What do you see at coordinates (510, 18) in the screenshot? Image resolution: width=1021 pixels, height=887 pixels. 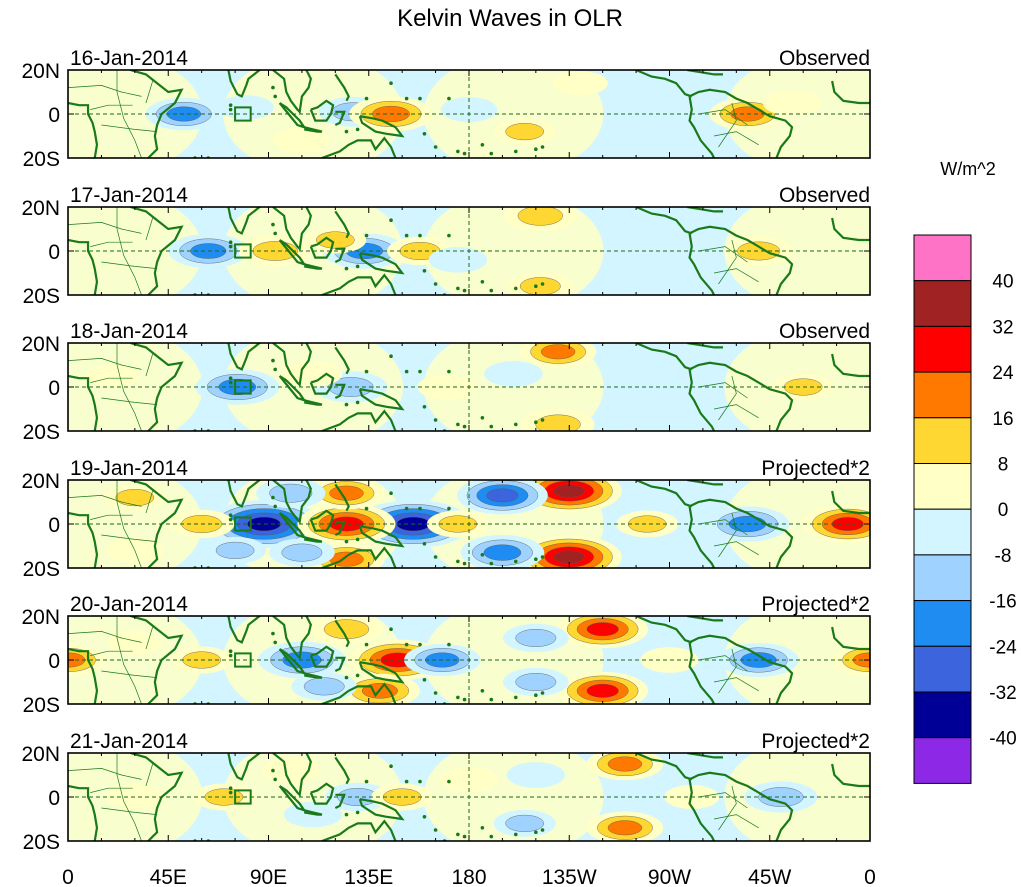 I see `chart-title: Kelvin Waves in OLR` at bounding box center [510, 18].